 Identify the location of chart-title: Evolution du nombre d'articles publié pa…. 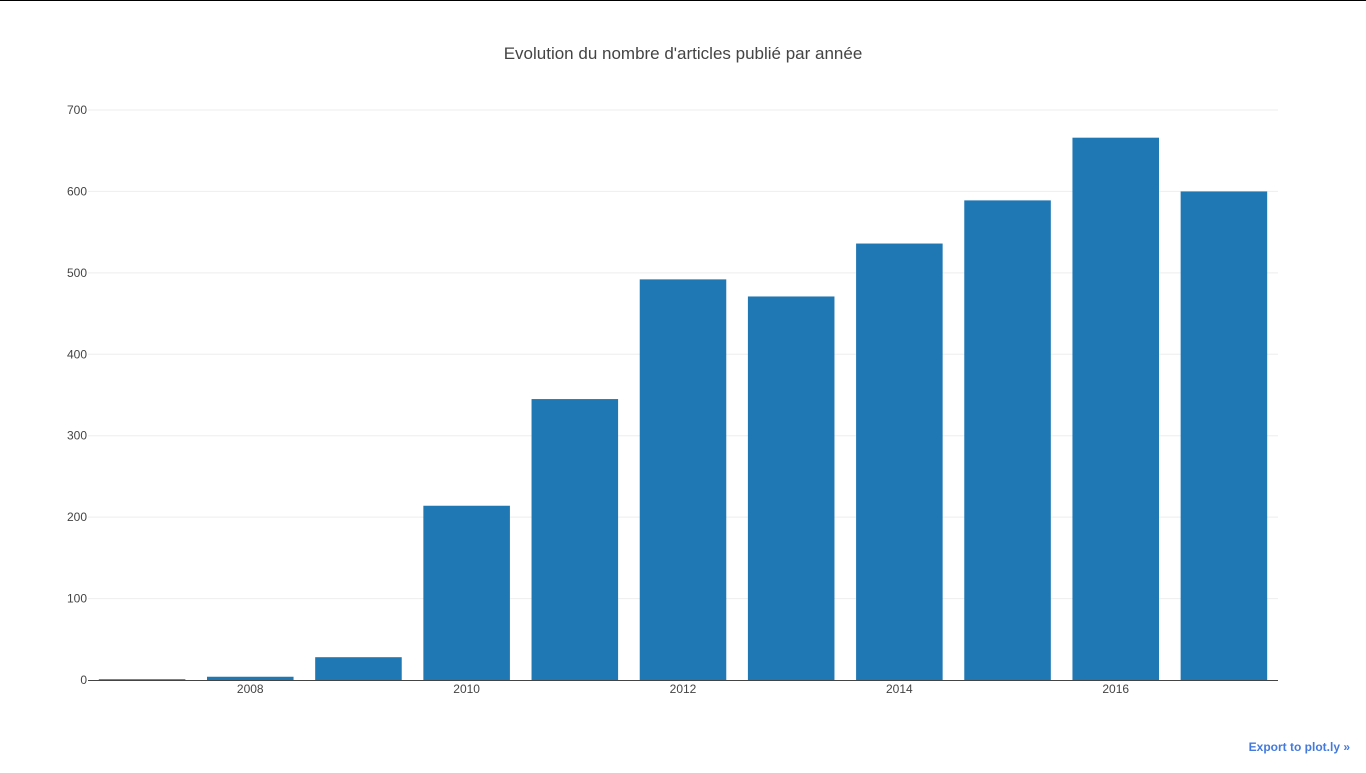
(683, 53).